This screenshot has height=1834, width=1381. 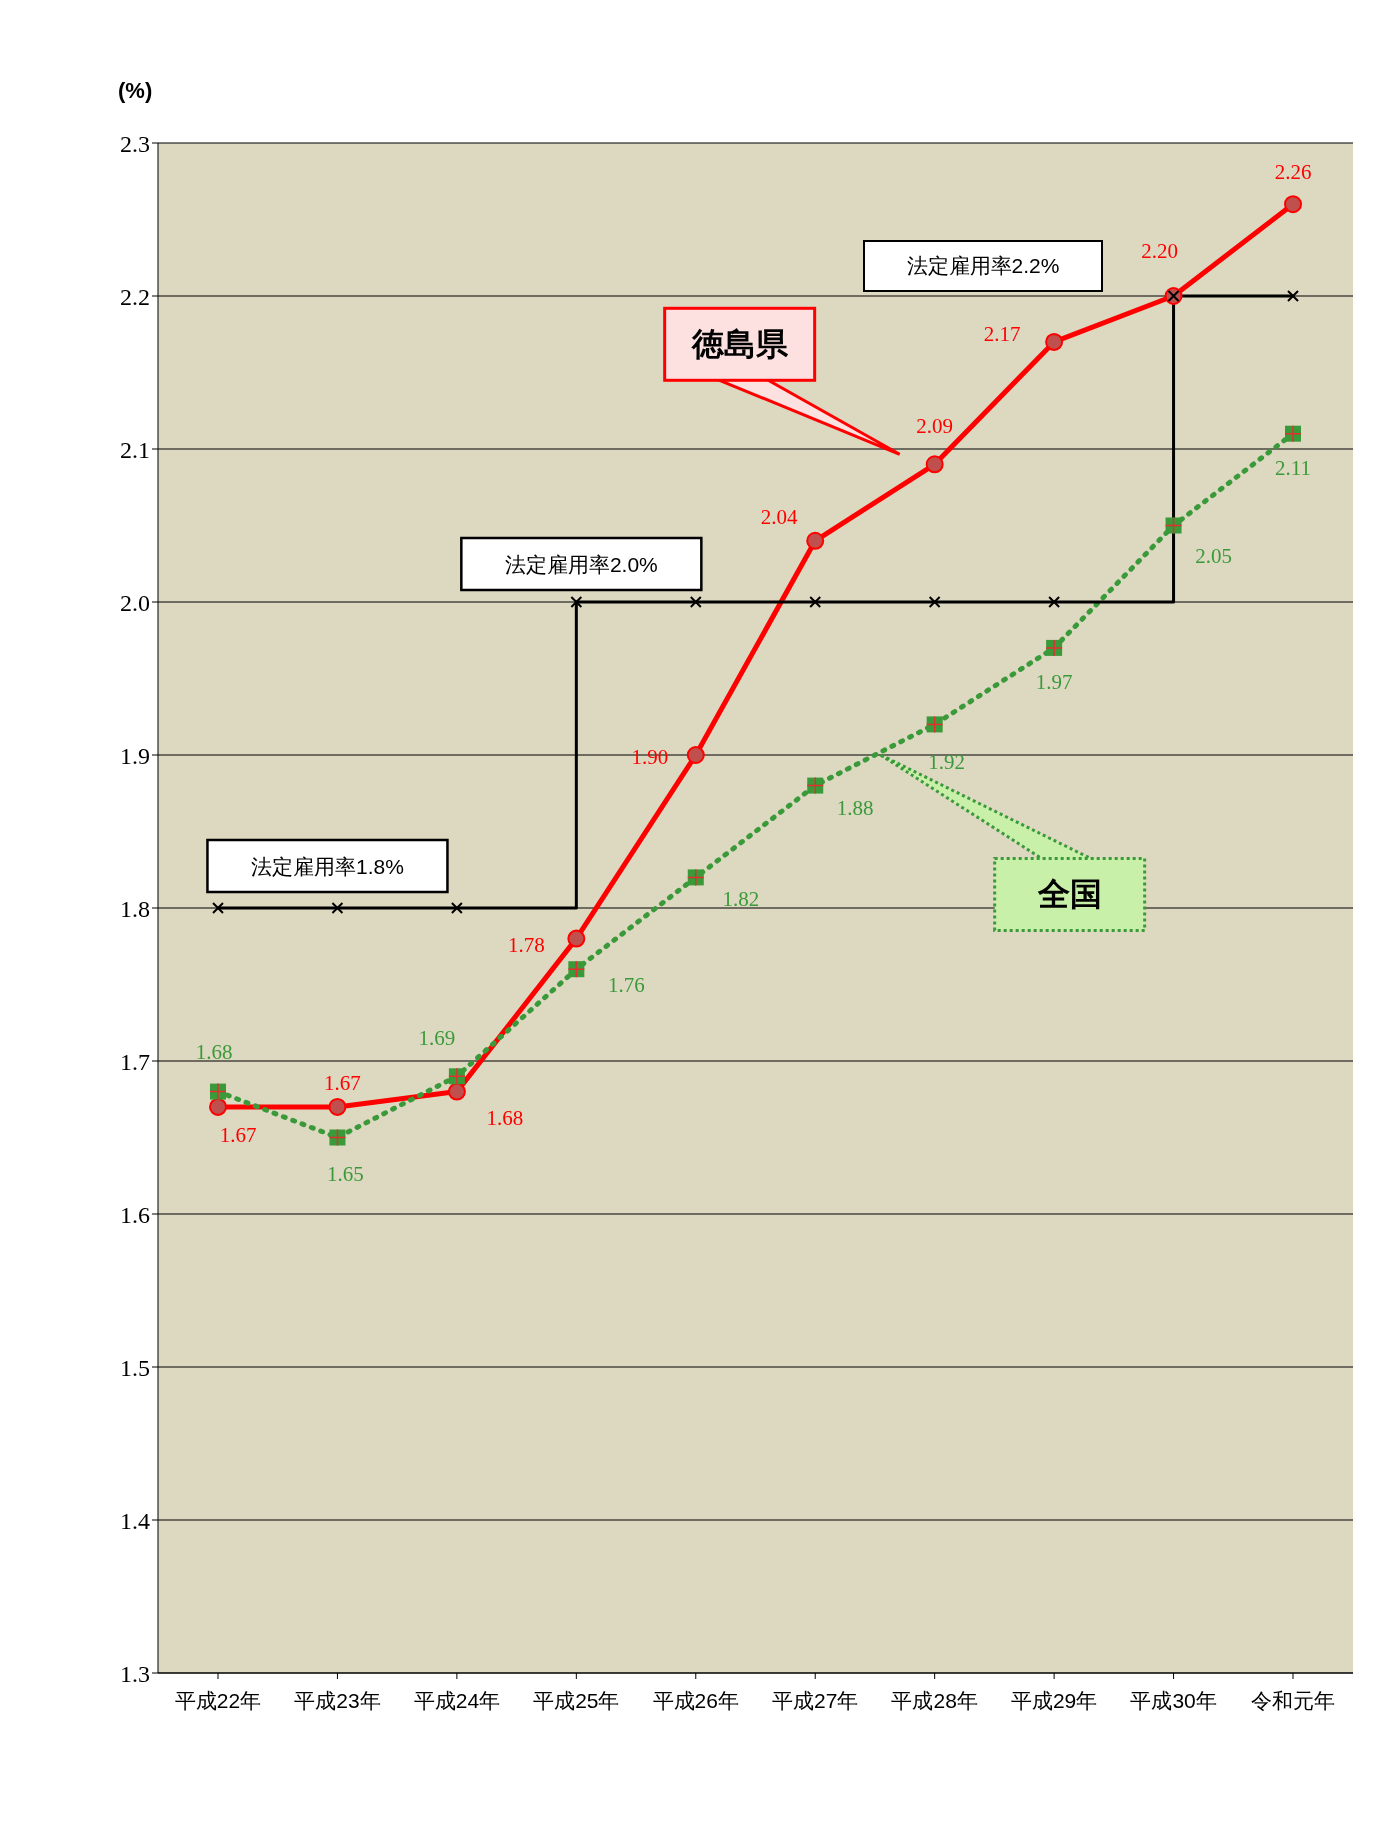 What do you see at coordinates (135, 1673) in the screenshot?
I see `y-tick-label: 1.3` at bounding box center [135, 1673].